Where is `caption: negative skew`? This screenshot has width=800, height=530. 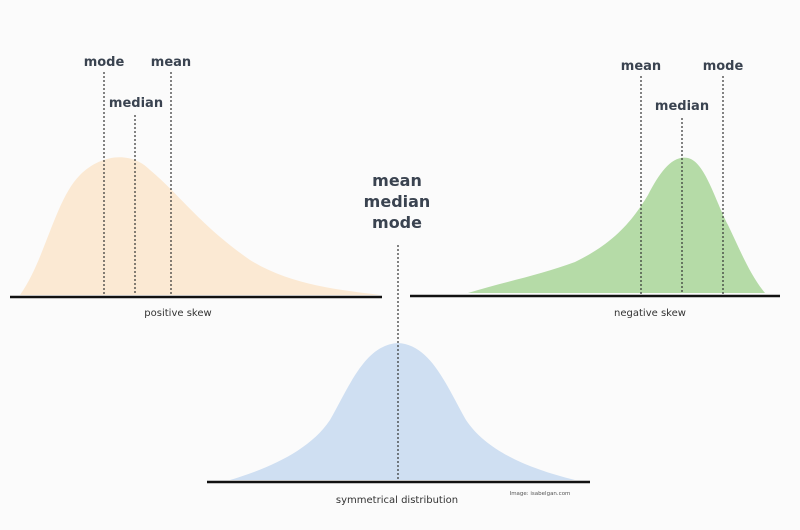 caption: negative skew is located at coordinates (650, 313).